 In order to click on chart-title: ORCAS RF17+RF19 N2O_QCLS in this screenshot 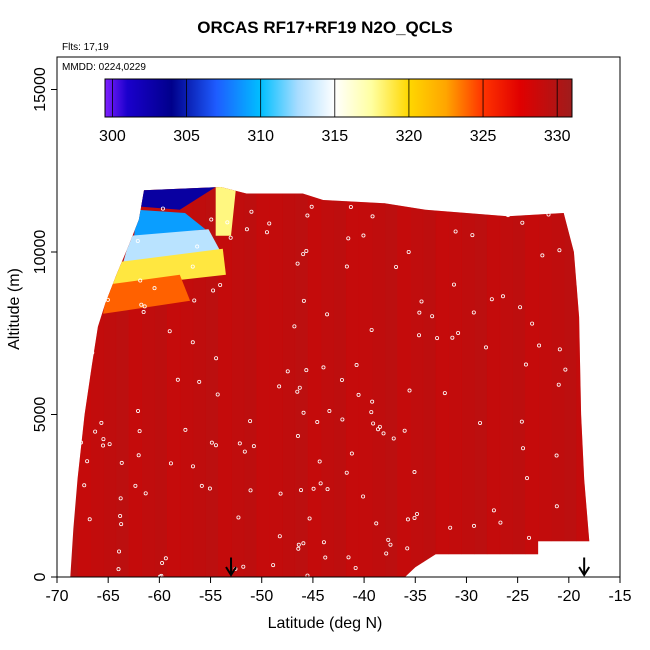, I will do `click(325, 27)`.